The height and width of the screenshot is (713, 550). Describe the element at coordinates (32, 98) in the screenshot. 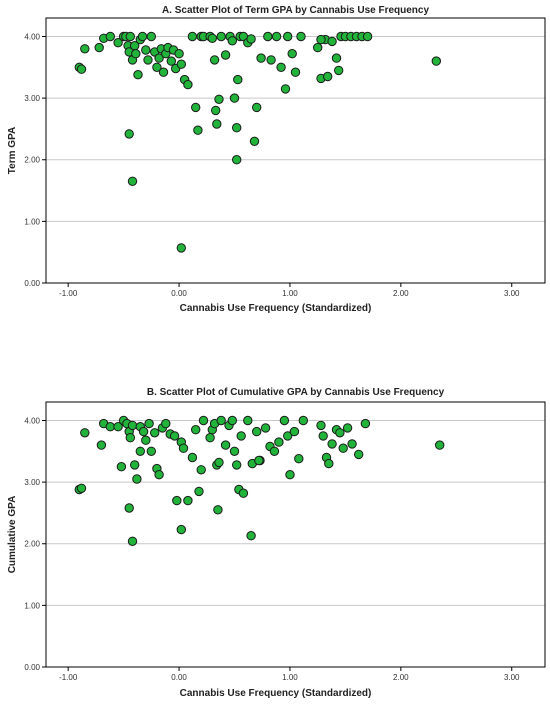

I see `y-tick-label: 3.00` at that location.